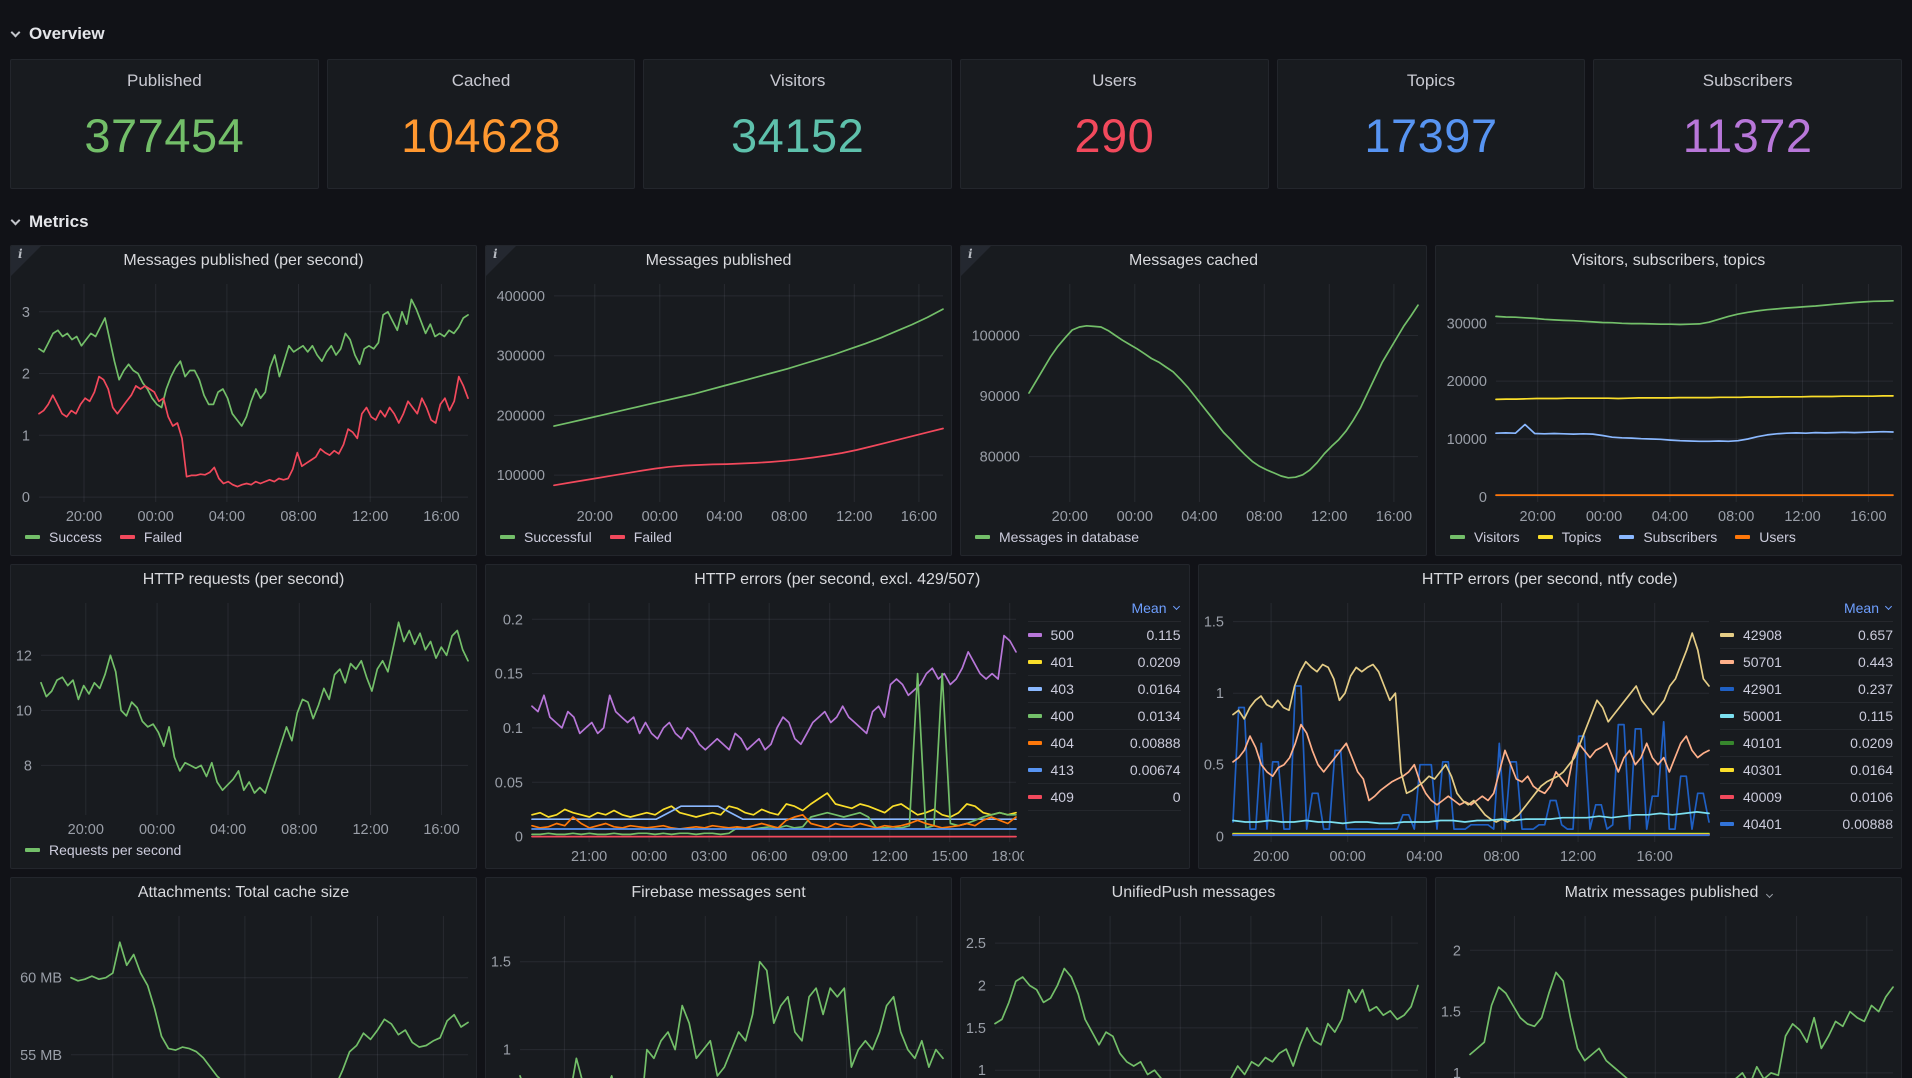  Describe the element at coordinates (718, 892) in the screenshot. I see `panel-title: Firebase messages sent` at that location.